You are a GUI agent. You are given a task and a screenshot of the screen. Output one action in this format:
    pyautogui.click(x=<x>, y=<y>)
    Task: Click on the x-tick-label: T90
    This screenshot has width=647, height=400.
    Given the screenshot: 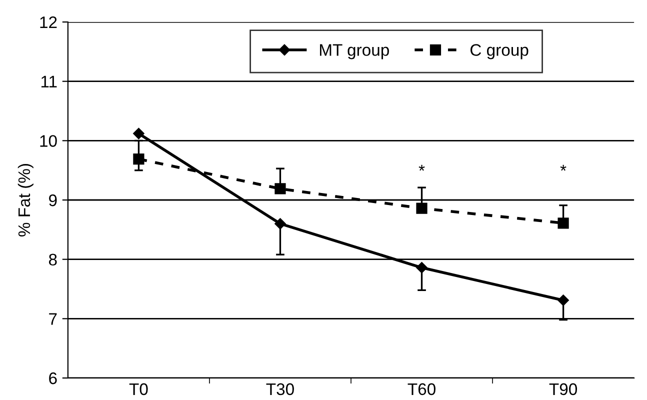 What is the action you would take?
    pyautogui.click(x=563, y=389)
    